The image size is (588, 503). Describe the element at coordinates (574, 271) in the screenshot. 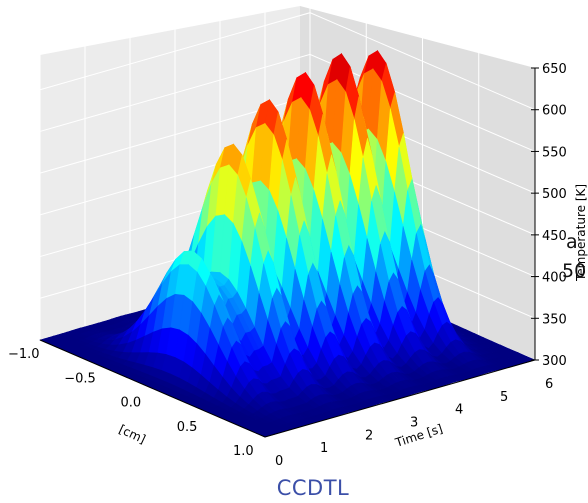

I see `clipped-text-50: 50` at that location.